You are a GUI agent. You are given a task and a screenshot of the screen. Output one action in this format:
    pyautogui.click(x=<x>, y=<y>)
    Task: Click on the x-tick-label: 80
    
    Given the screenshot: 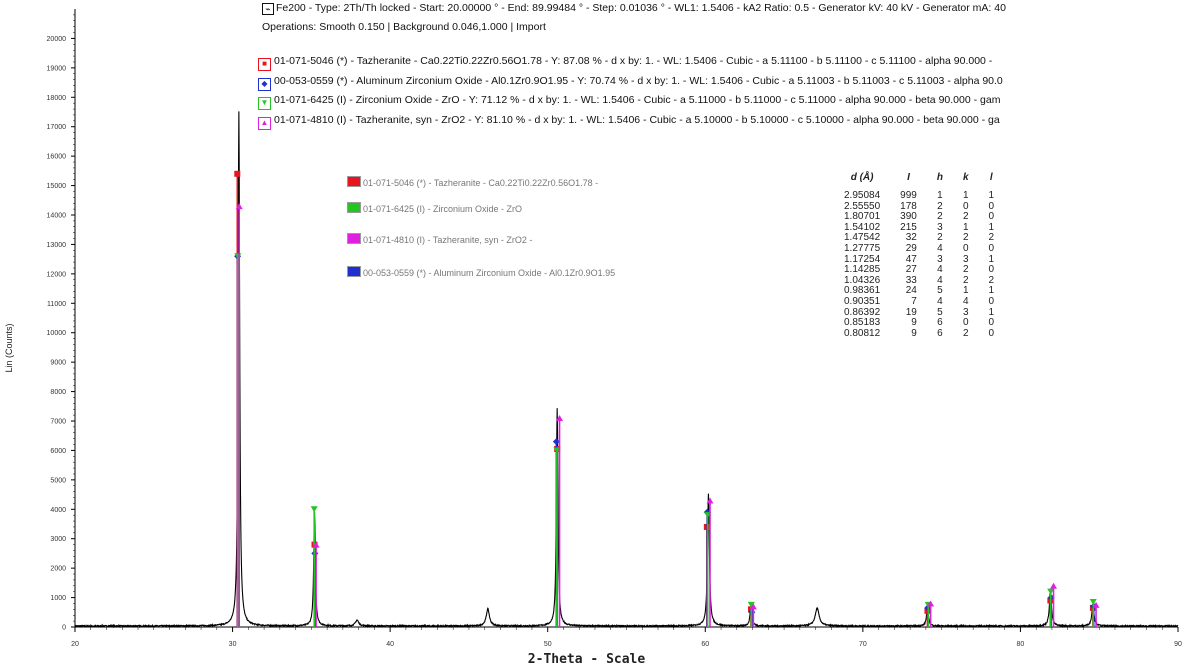 What is the action you would take?
    pyautogui.click(x=1021, y=644)
    